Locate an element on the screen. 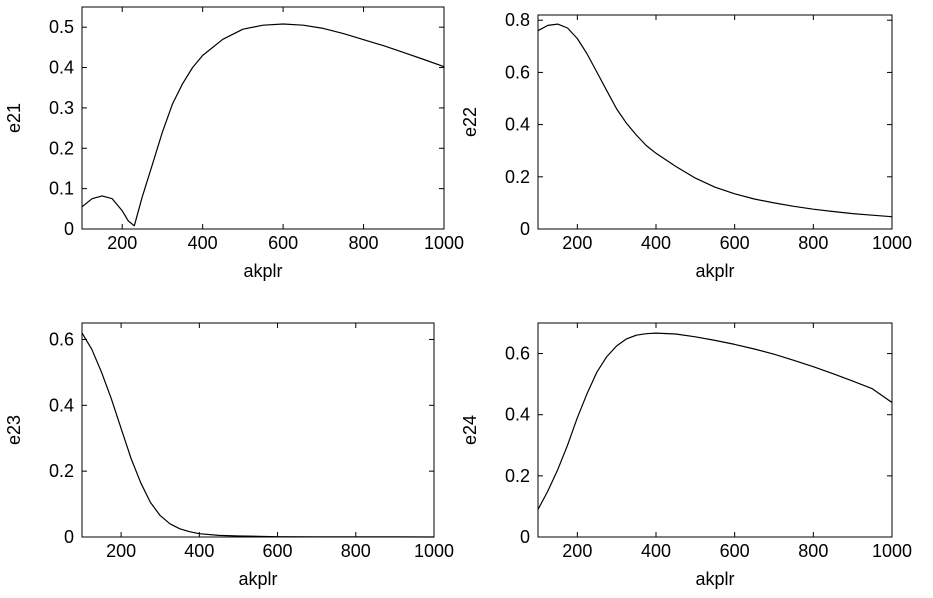  y-tick-label: 0.5 is located at coordinates (61, 27).